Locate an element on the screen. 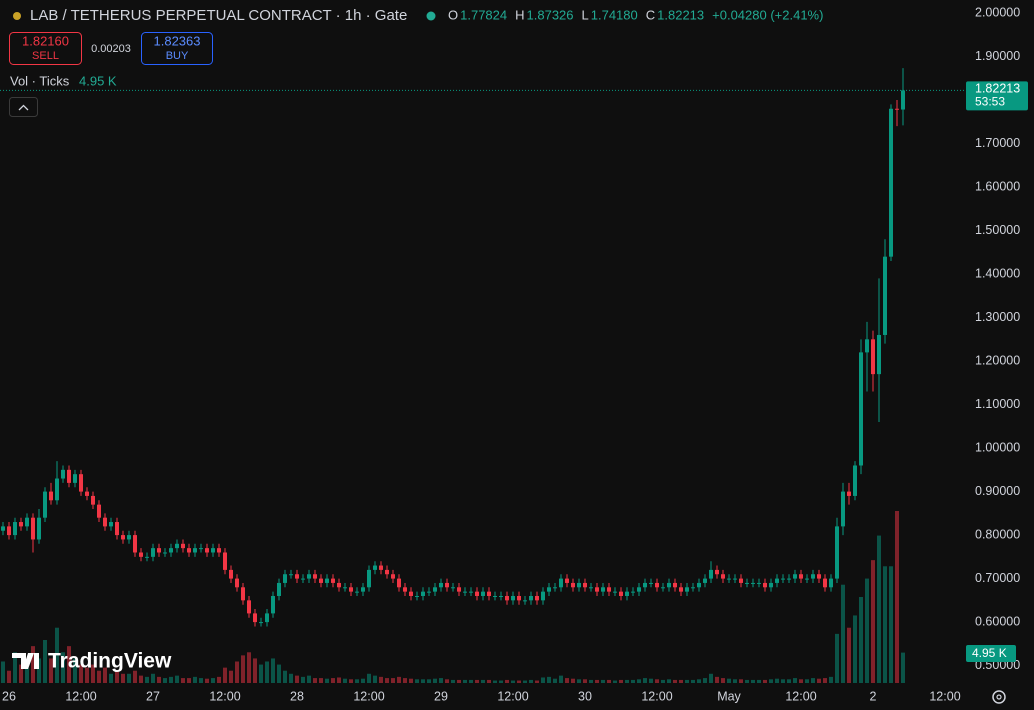 The width and height of the screenshot is (1034, 710). ohlc-value: 1.74180 is located at coordinates (614, 14).